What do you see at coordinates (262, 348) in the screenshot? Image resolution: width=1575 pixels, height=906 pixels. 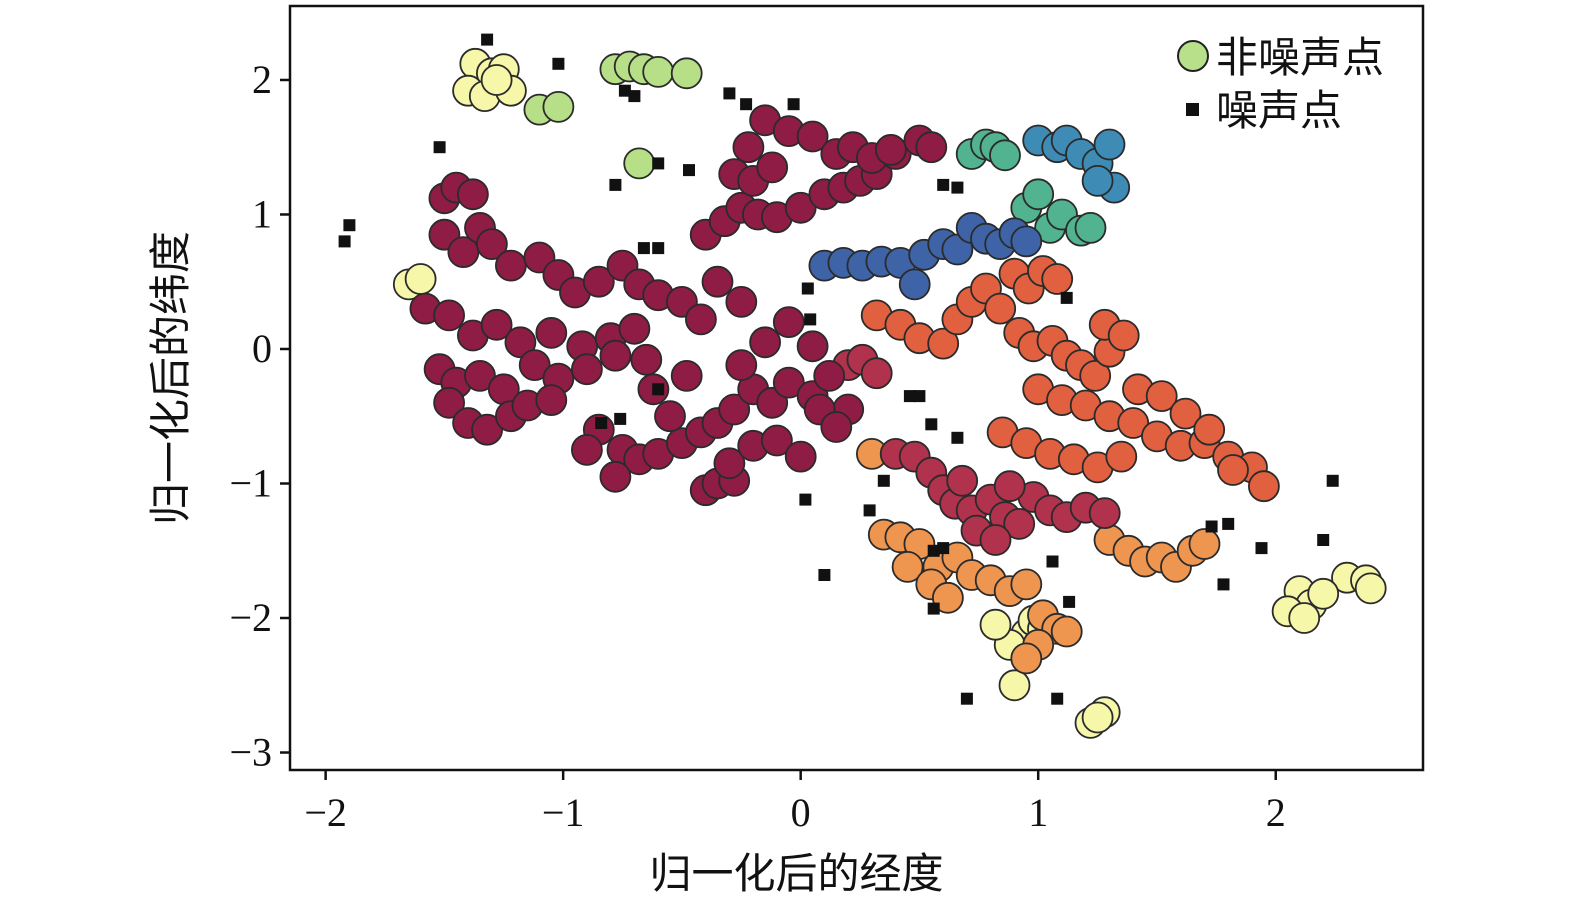 I see `y-tick-label: 0` at bounding box center [262, 348].